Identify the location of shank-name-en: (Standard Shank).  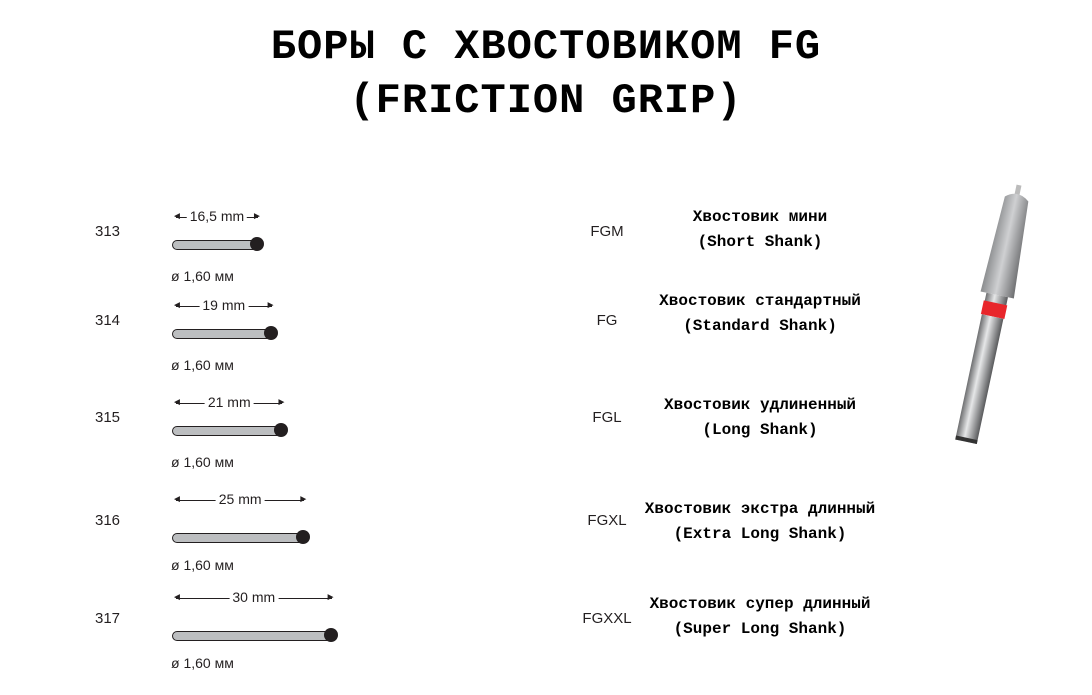
(760, 326).